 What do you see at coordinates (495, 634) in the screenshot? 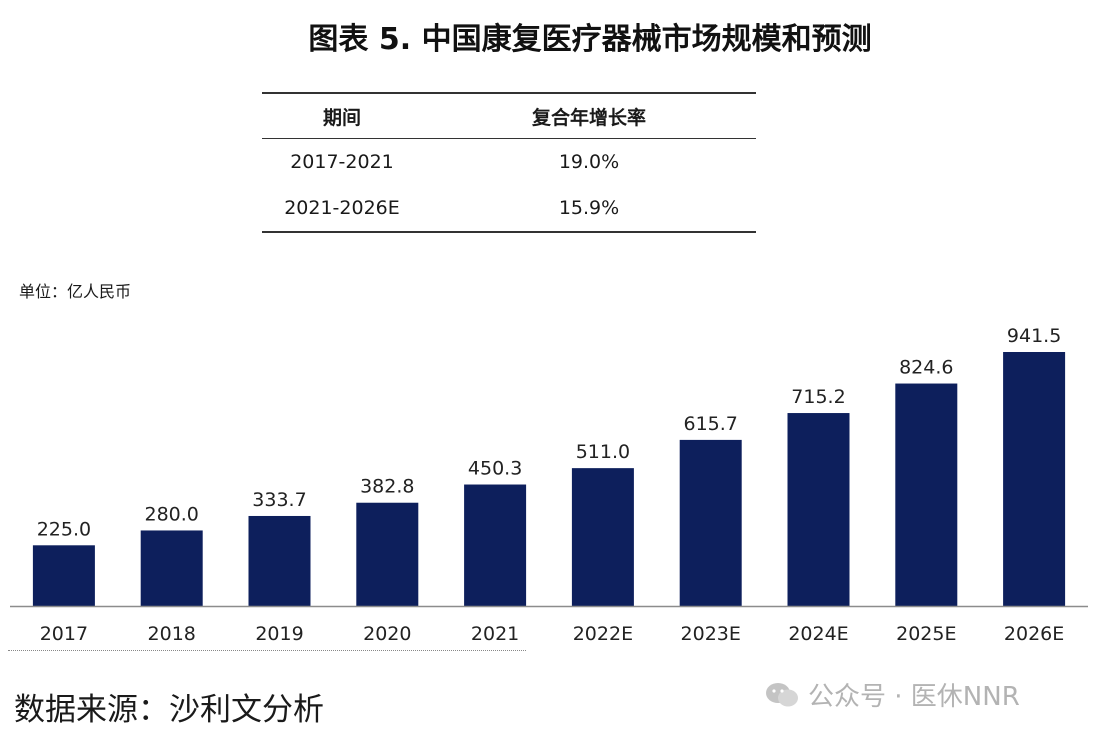
I see `x-tick-label: 2021` at bounding box center [495, 634].